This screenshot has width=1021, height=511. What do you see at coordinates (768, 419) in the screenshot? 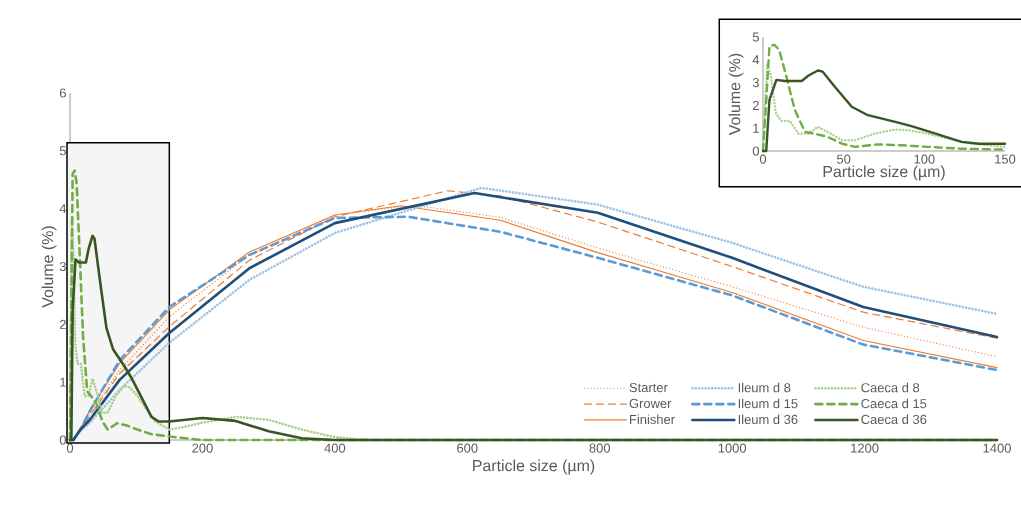
I see `legend-label: Ileum d 36` at bounding box center [768, 419].